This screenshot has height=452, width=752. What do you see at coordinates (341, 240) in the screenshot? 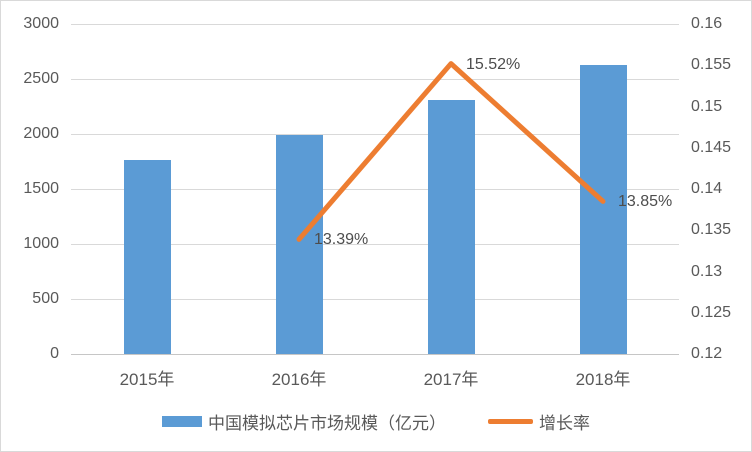
I see `data-label: 13.39%` at bounding box center [341, 240].